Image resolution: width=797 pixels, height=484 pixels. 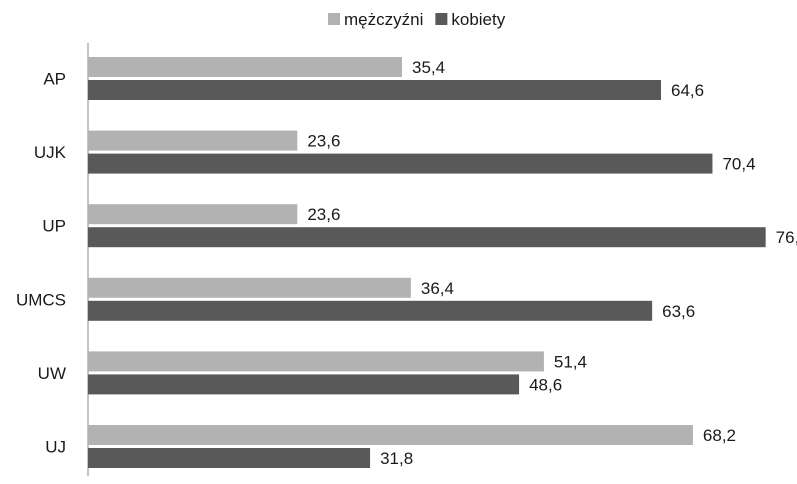 What do you see at coordinates (193, 214) in the screenshot?
I see `bar-up-mezczyzni` at bounding box center [193, 214].